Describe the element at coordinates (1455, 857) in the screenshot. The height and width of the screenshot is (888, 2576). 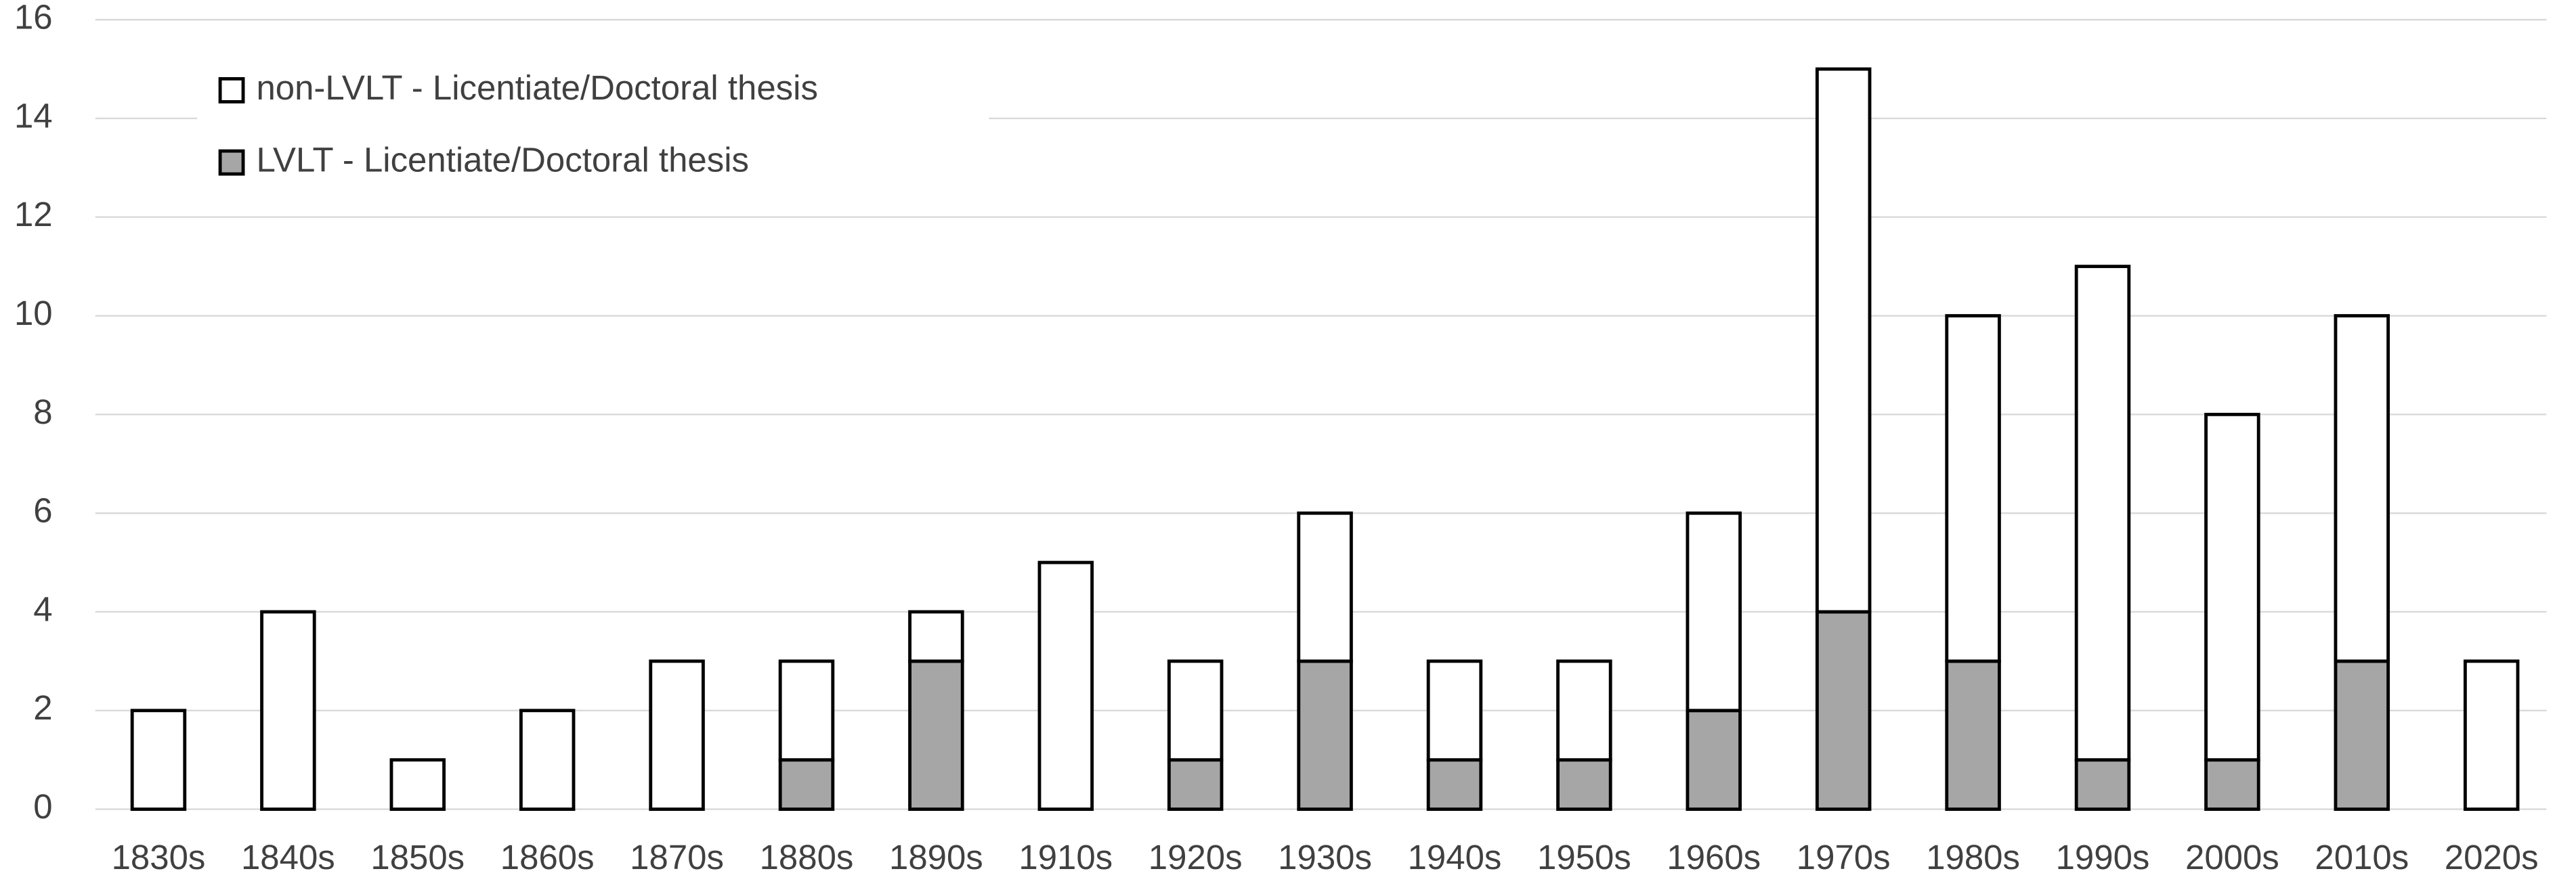
I see `x-tick-label: 1940s` at that location.